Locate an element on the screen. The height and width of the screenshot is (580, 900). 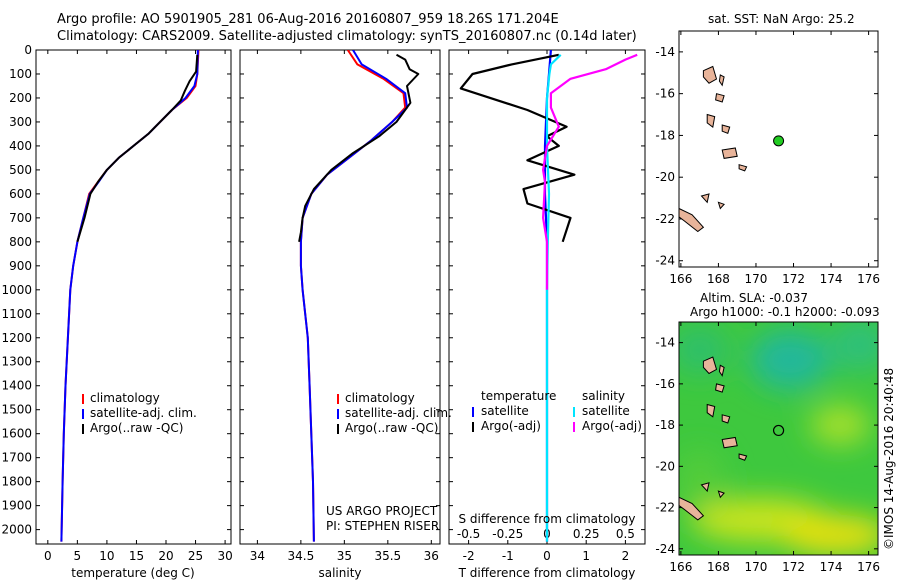
x-tick-label: 35 is located at coordinates (344, 556).